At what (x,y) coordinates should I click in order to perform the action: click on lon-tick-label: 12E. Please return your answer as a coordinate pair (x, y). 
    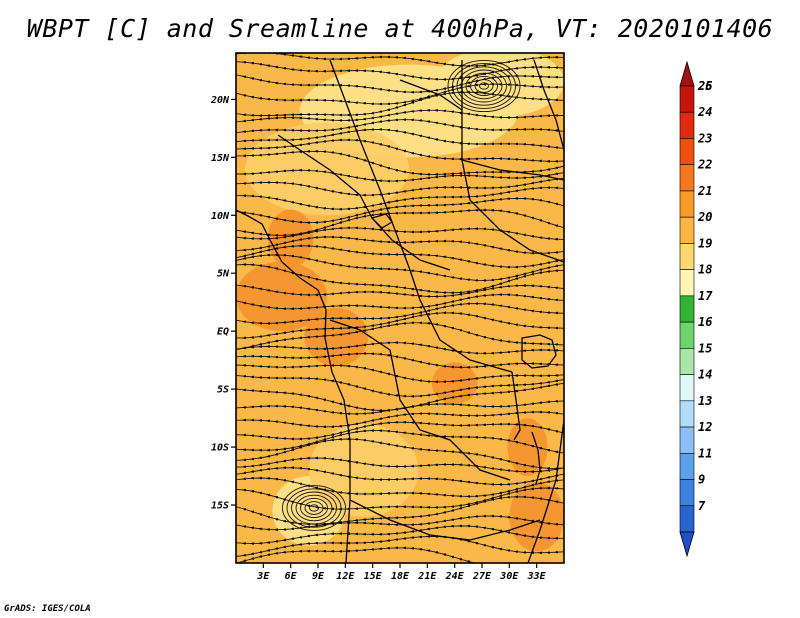
    Looking at the image, I should click on (345, 576).